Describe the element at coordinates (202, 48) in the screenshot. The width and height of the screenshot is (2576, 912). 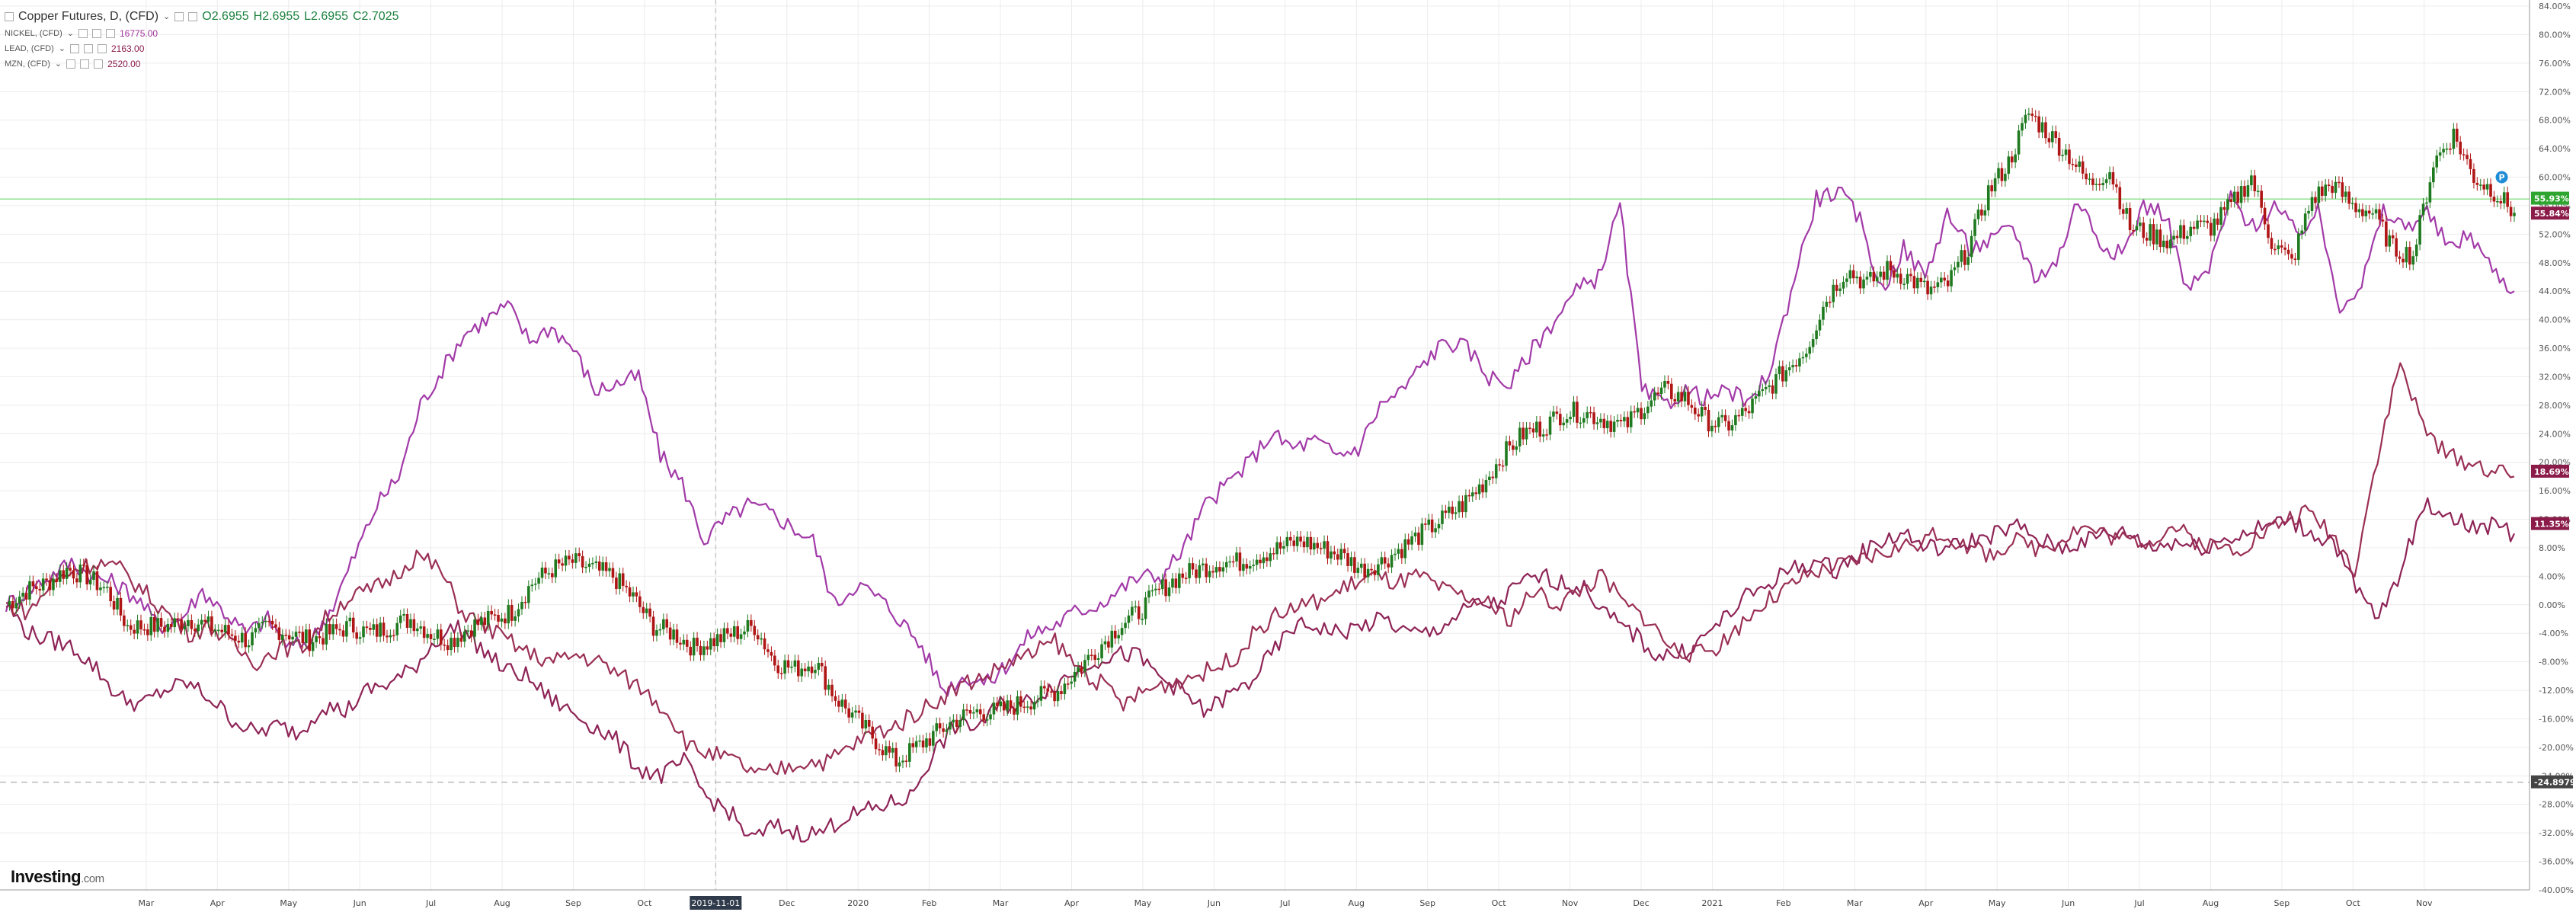
I see `legend-item: LEAD, (CFD) ⌄ 2163.00` at that location.